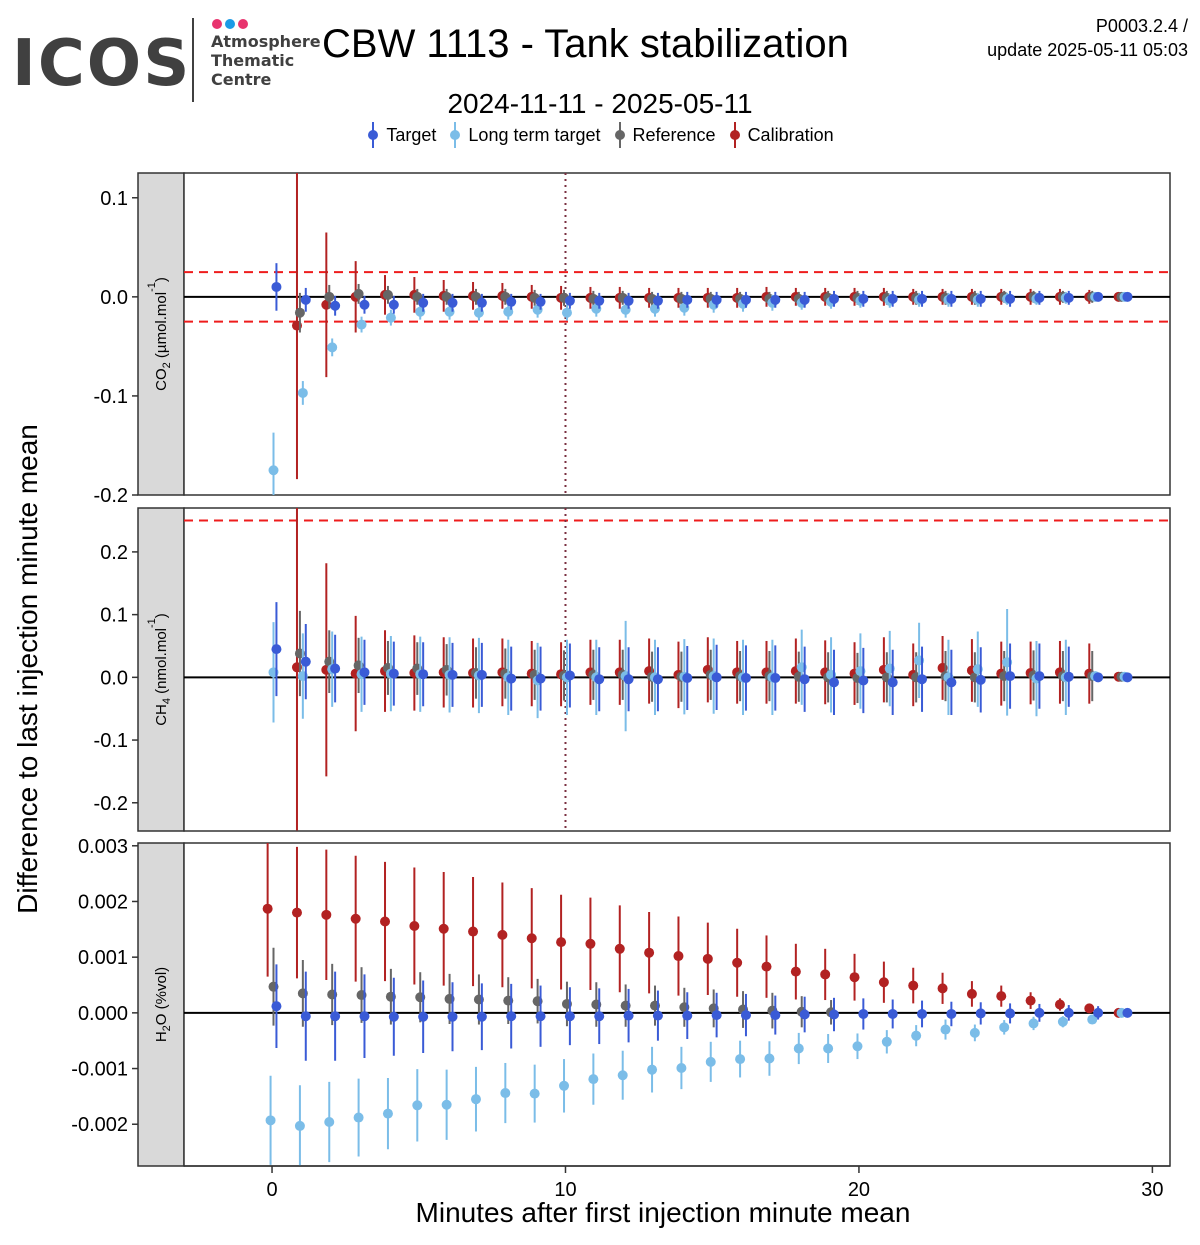 The image size is (1200, 1245). I want to click on panel-strip-label: H2O (%vol), so click(163, 1004).